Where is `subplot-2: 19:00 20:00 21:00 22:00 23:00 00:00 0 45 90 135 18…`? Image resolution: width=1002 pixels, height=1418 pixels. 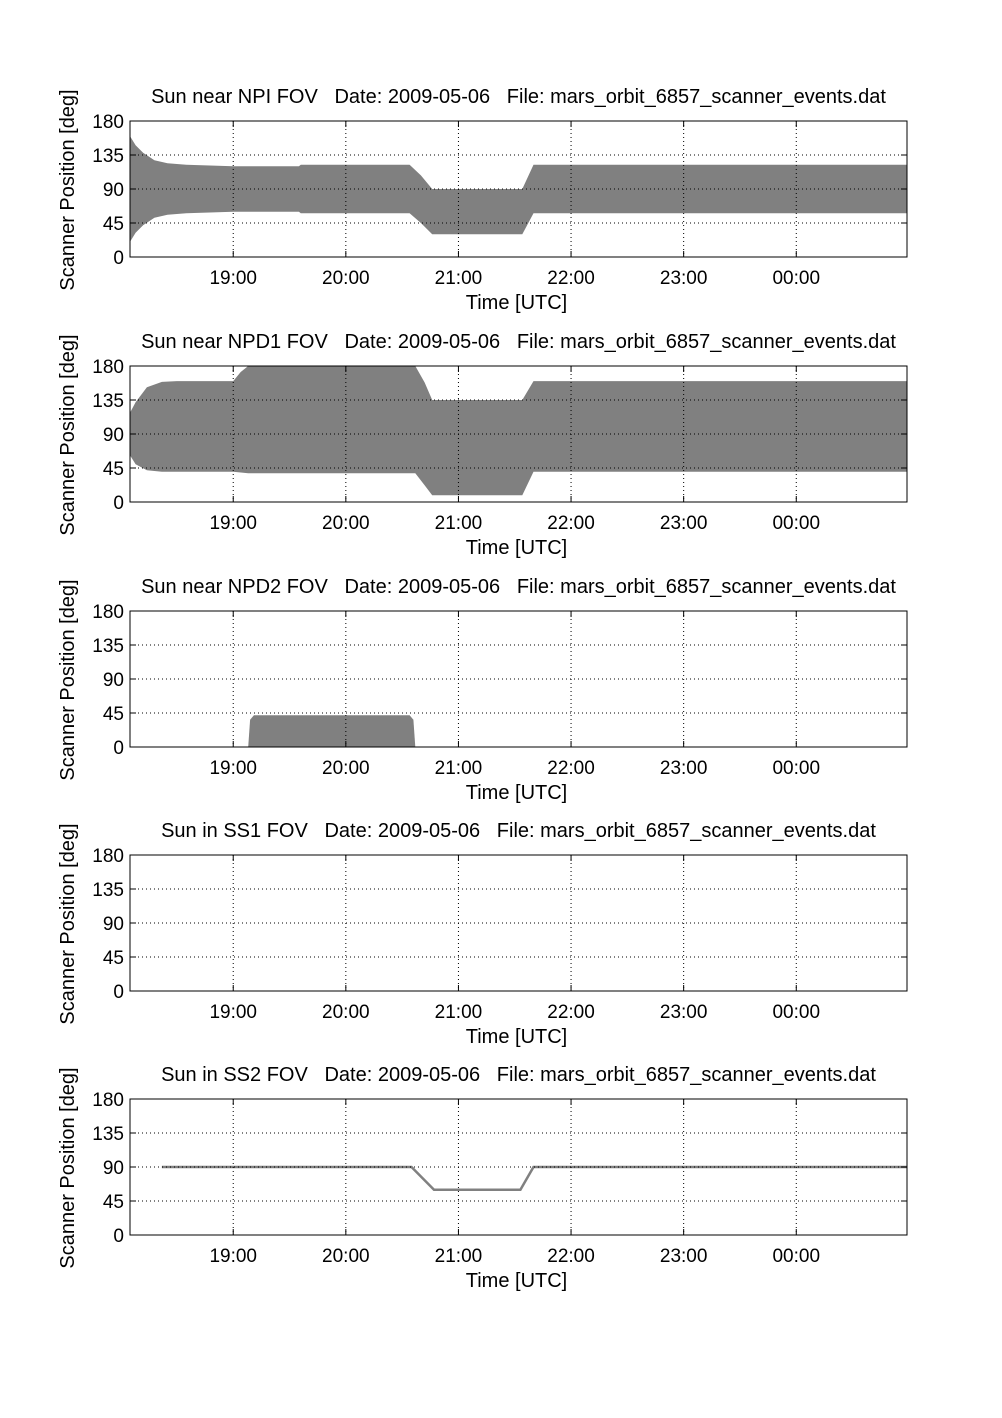 subplot-2: 19:00 20:00 21:00 22:00 23:00 00:00 0 45 90 135 18… is located at coordinates (482, 445).